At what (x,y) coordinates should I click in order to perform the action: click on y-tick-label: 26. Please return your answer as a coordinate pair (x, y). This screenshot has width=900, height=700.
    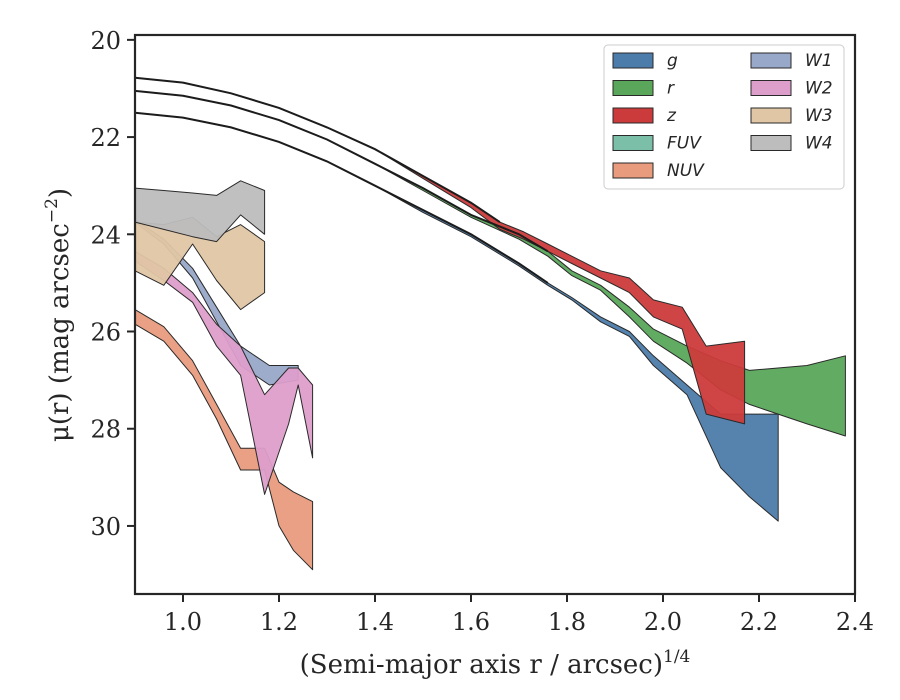
    Looking at the image, I should click on (105, 333).